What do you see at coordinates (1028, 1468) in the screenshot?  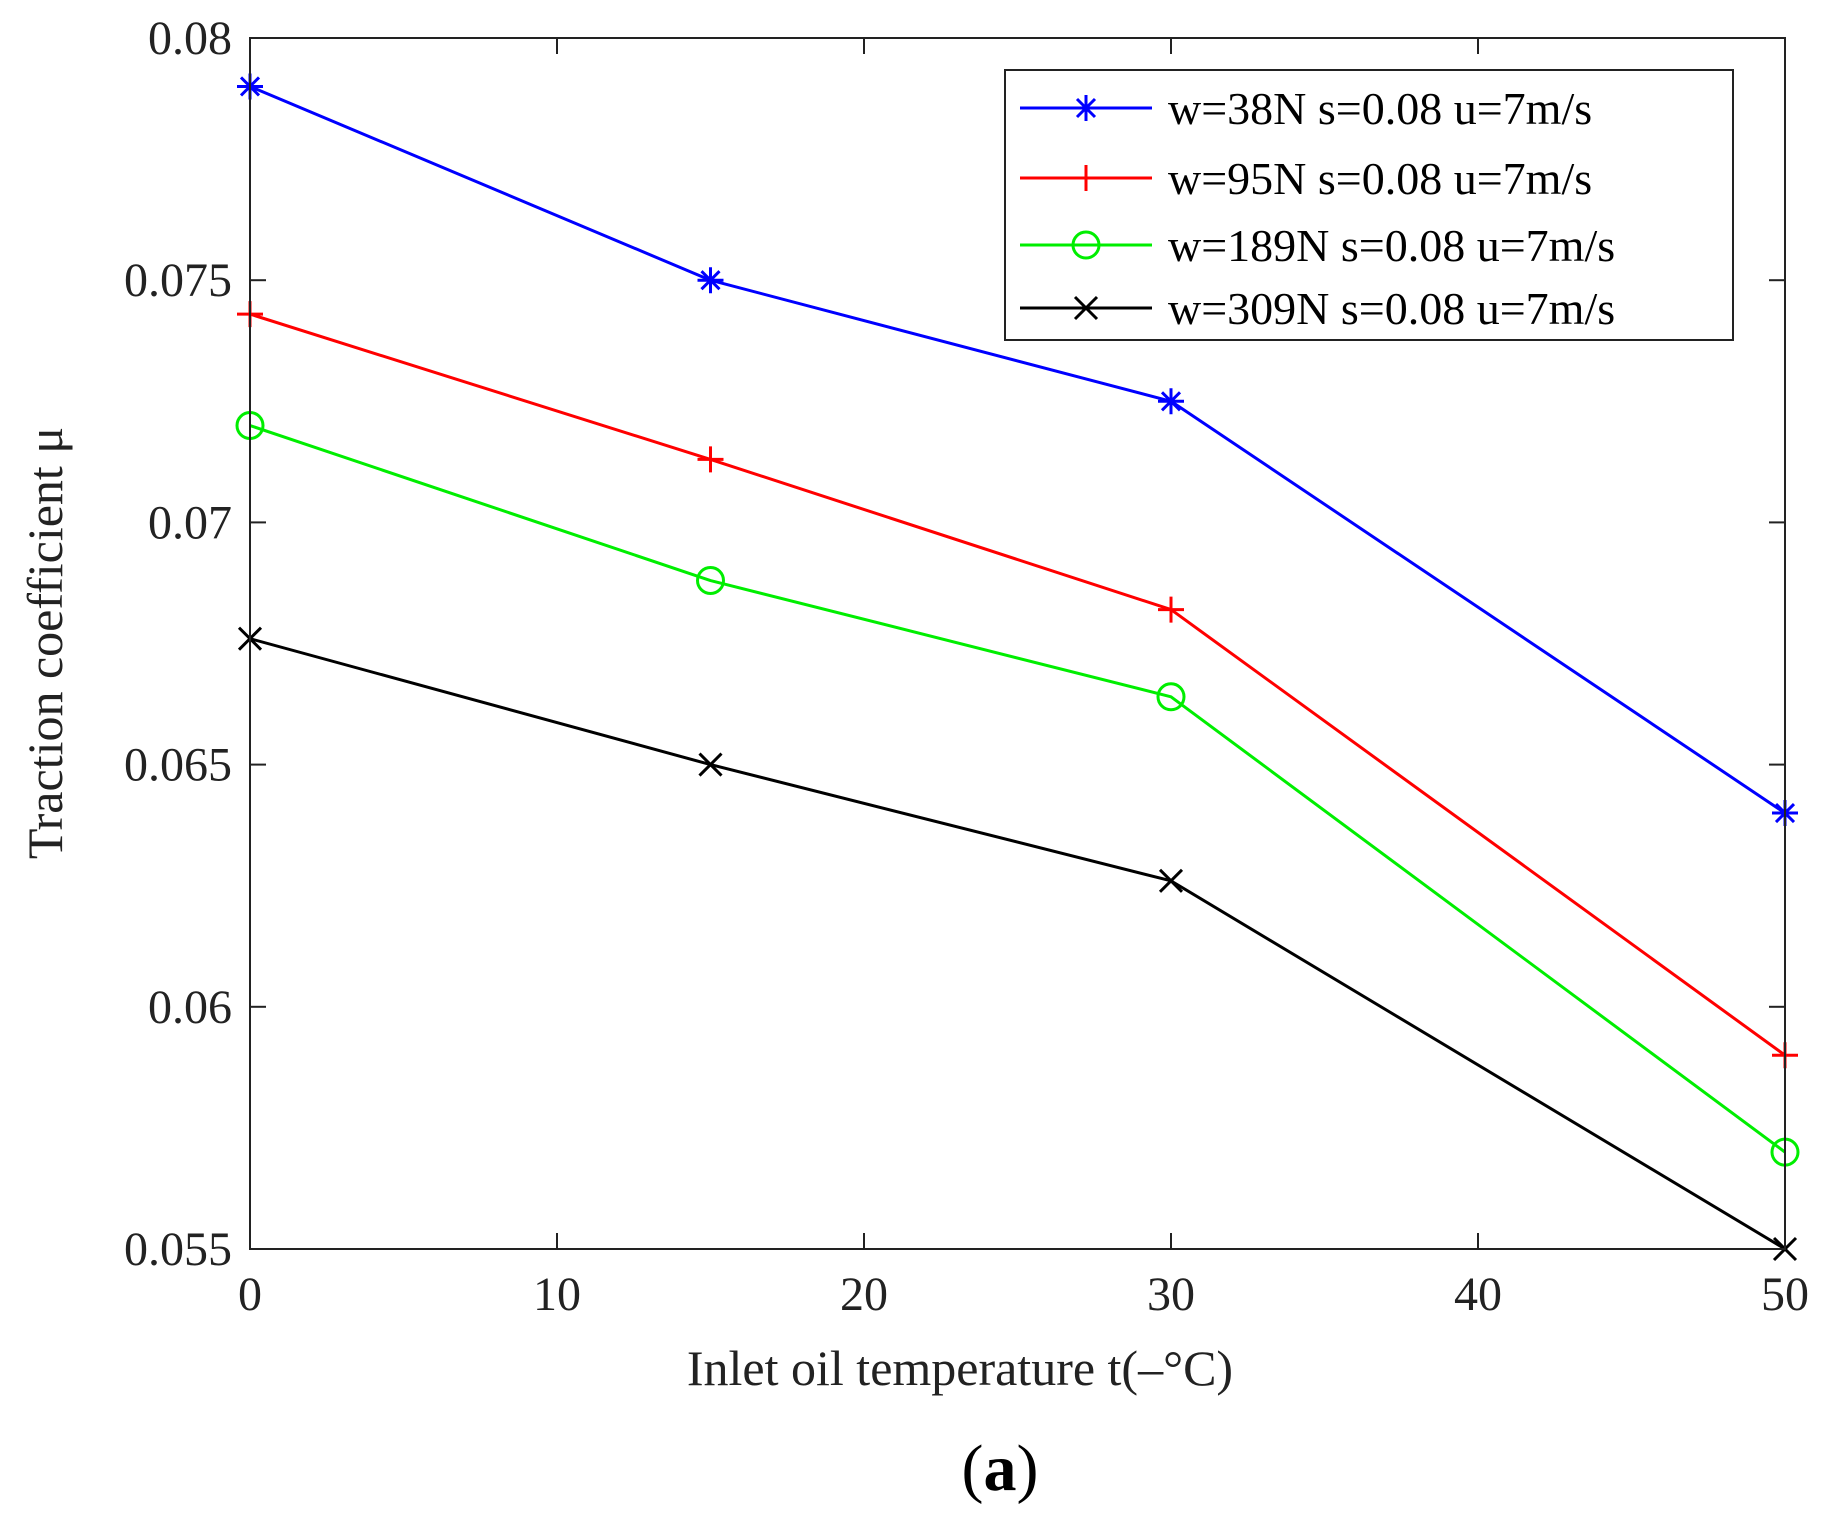 I see `caption-close-paren: )` at bounding box center [1028, 1468].